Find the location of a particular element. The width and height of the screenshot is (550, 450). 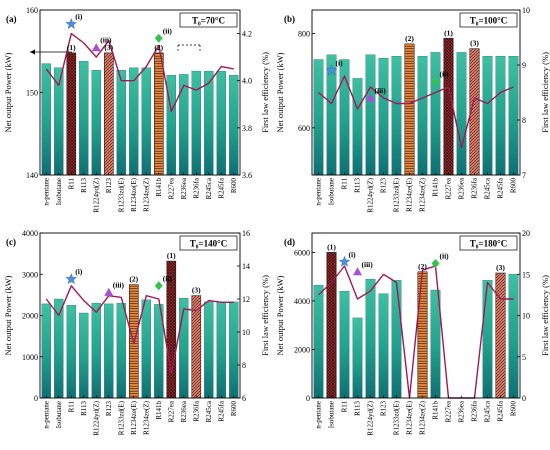

temperature-label: T₀=100°C is located at coordinates (488, 21).